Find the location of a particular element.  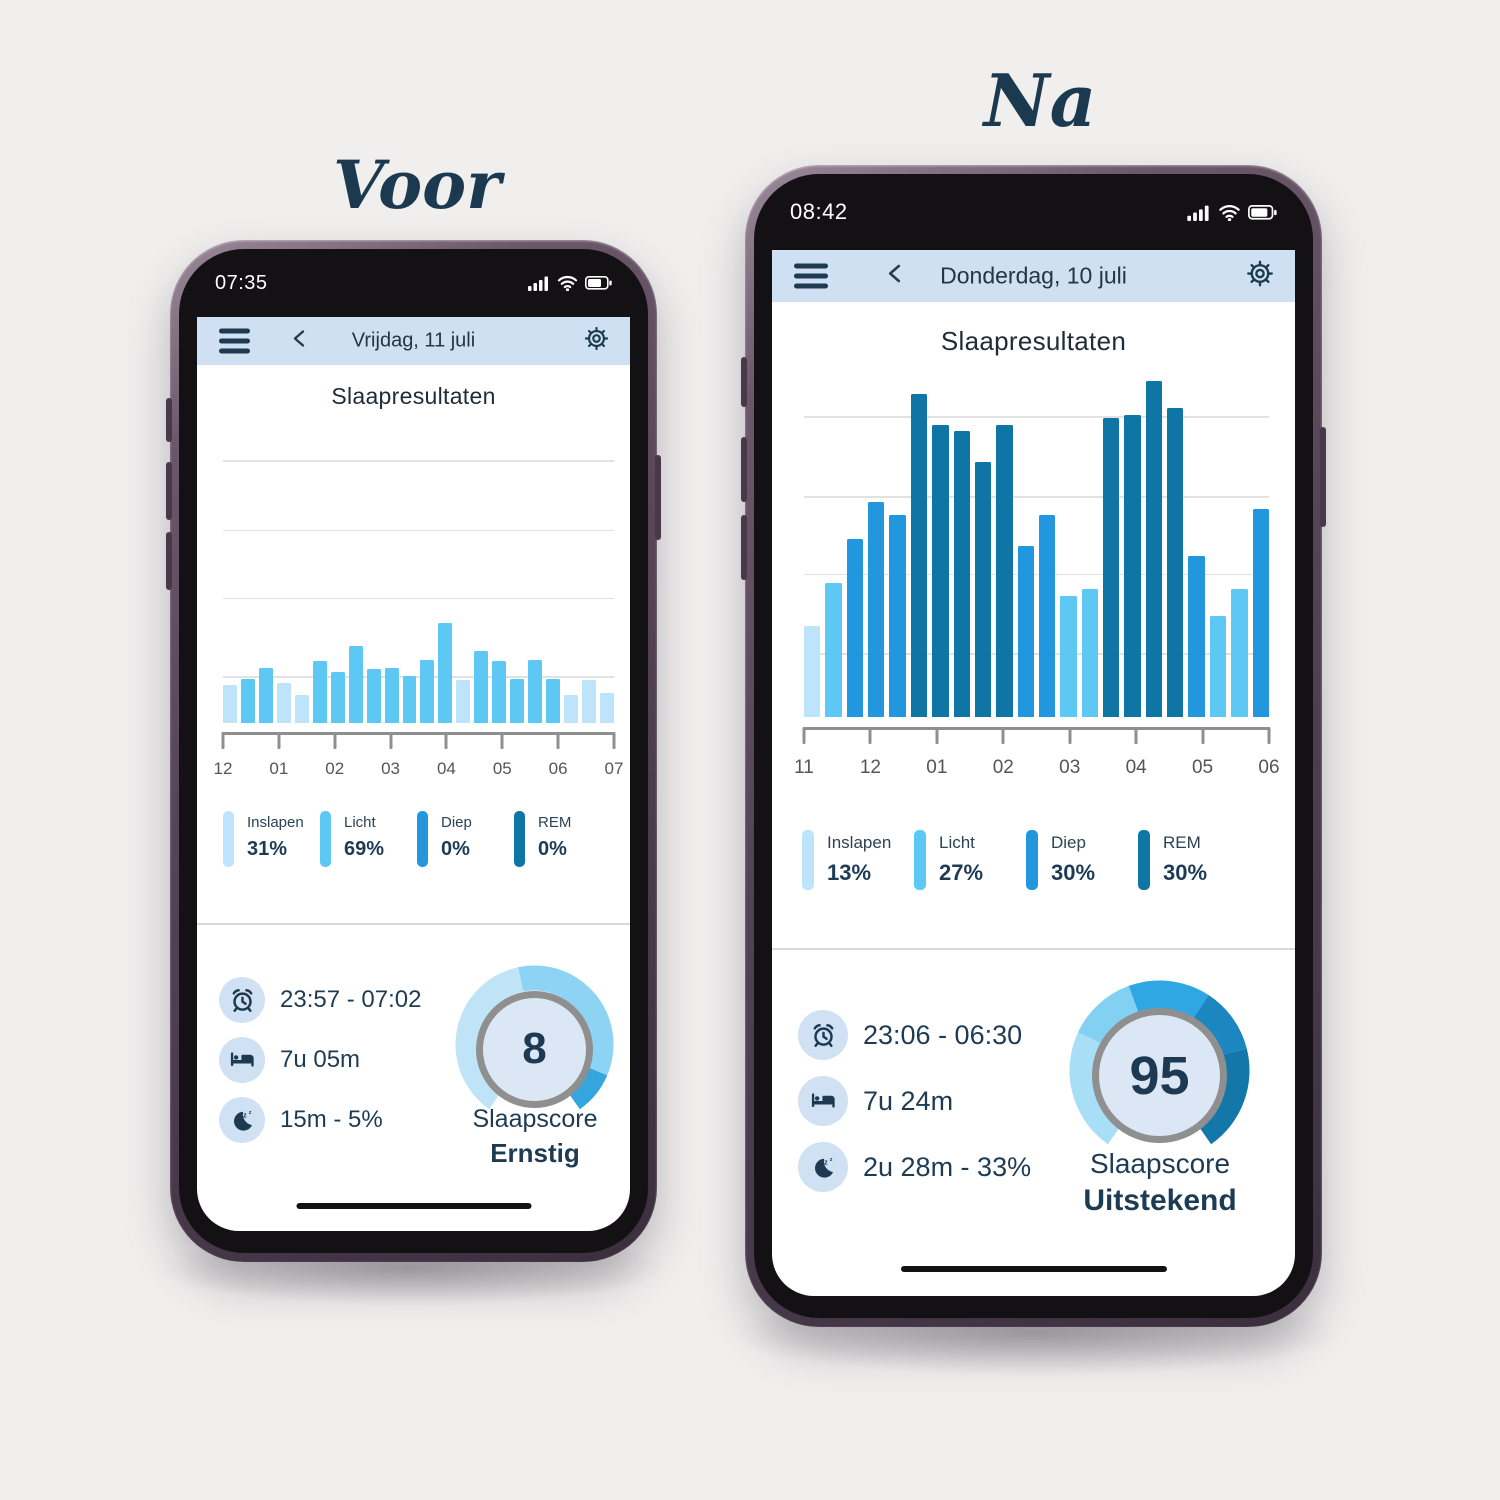

legend-item-inslapen: Inslapen 31% is located at coordinates (271, 839).